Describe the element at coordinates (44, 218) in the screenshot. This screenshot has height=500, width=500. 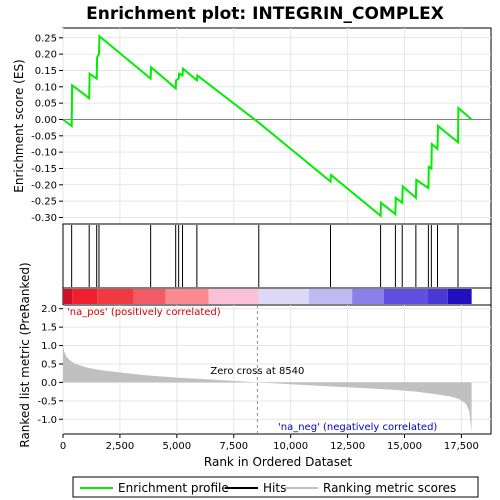
I see `es-tick-label: -0.30` at that location.